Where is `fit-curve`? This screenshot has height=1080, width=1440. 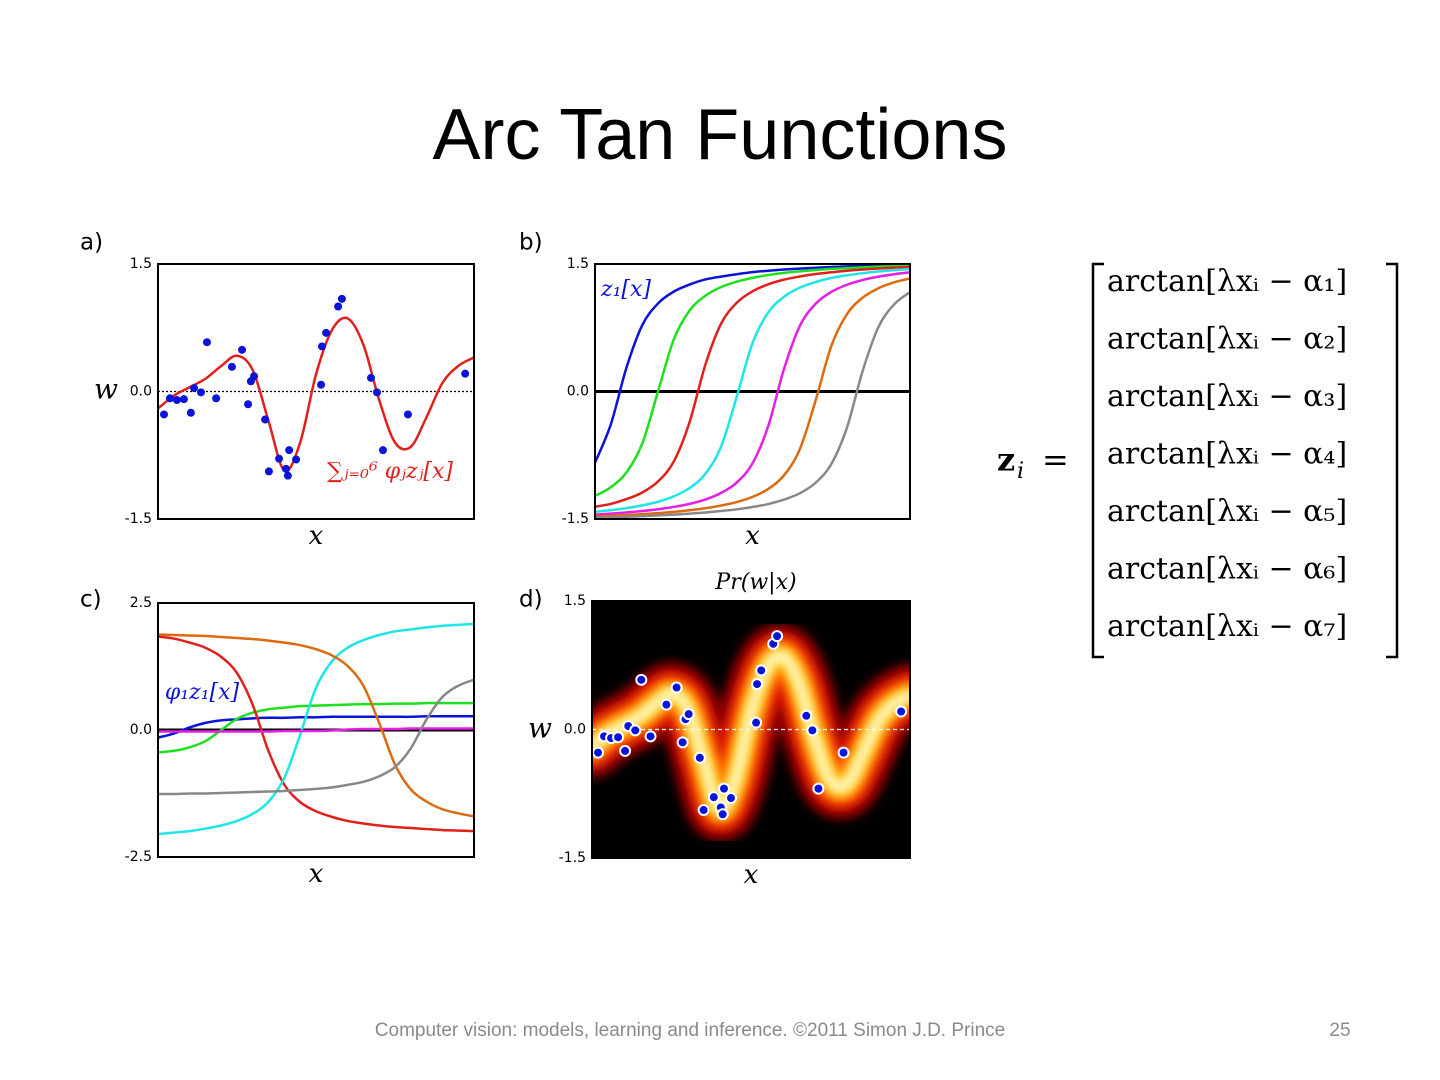
fit-curve is located at coordinates (316, 394).